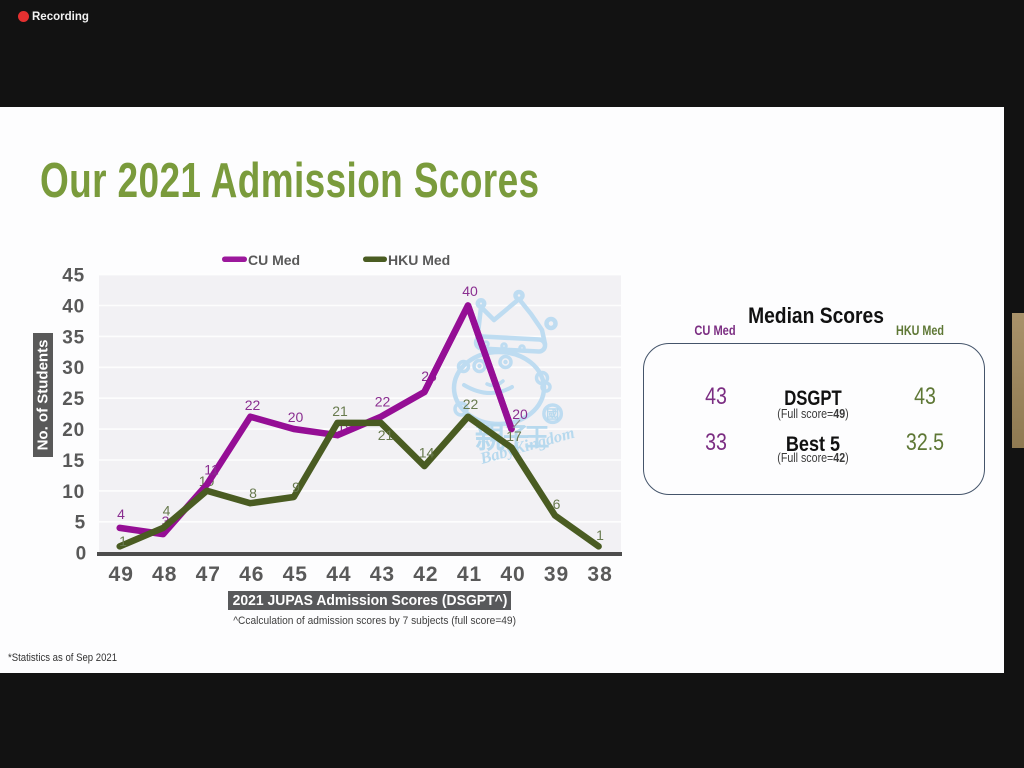  What do you see at coordinates (296, 487) in the screenshot?
I see `svg-text: 9` at bounding box center [296, 487].